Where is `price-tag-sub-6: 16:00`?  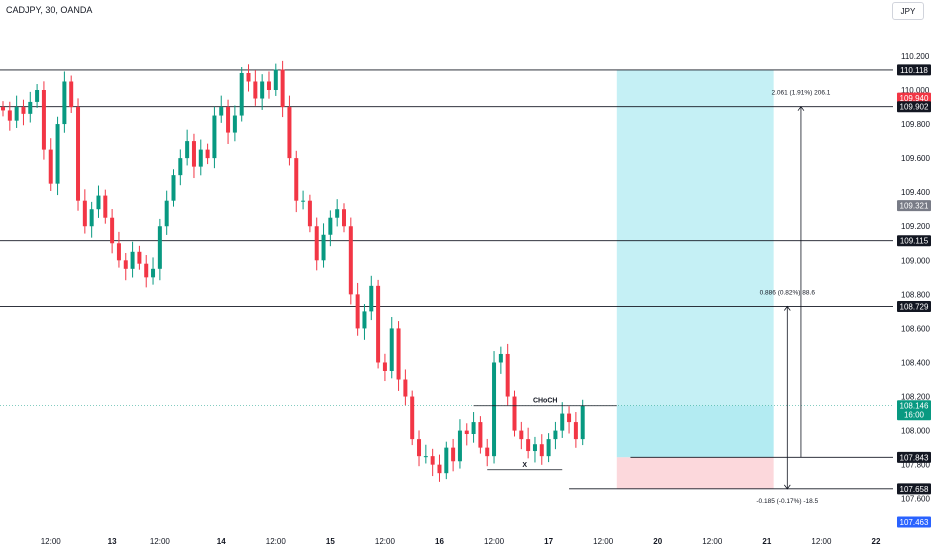 price-tag-sub-6: 16:00 is located at coordinates (914, 415).